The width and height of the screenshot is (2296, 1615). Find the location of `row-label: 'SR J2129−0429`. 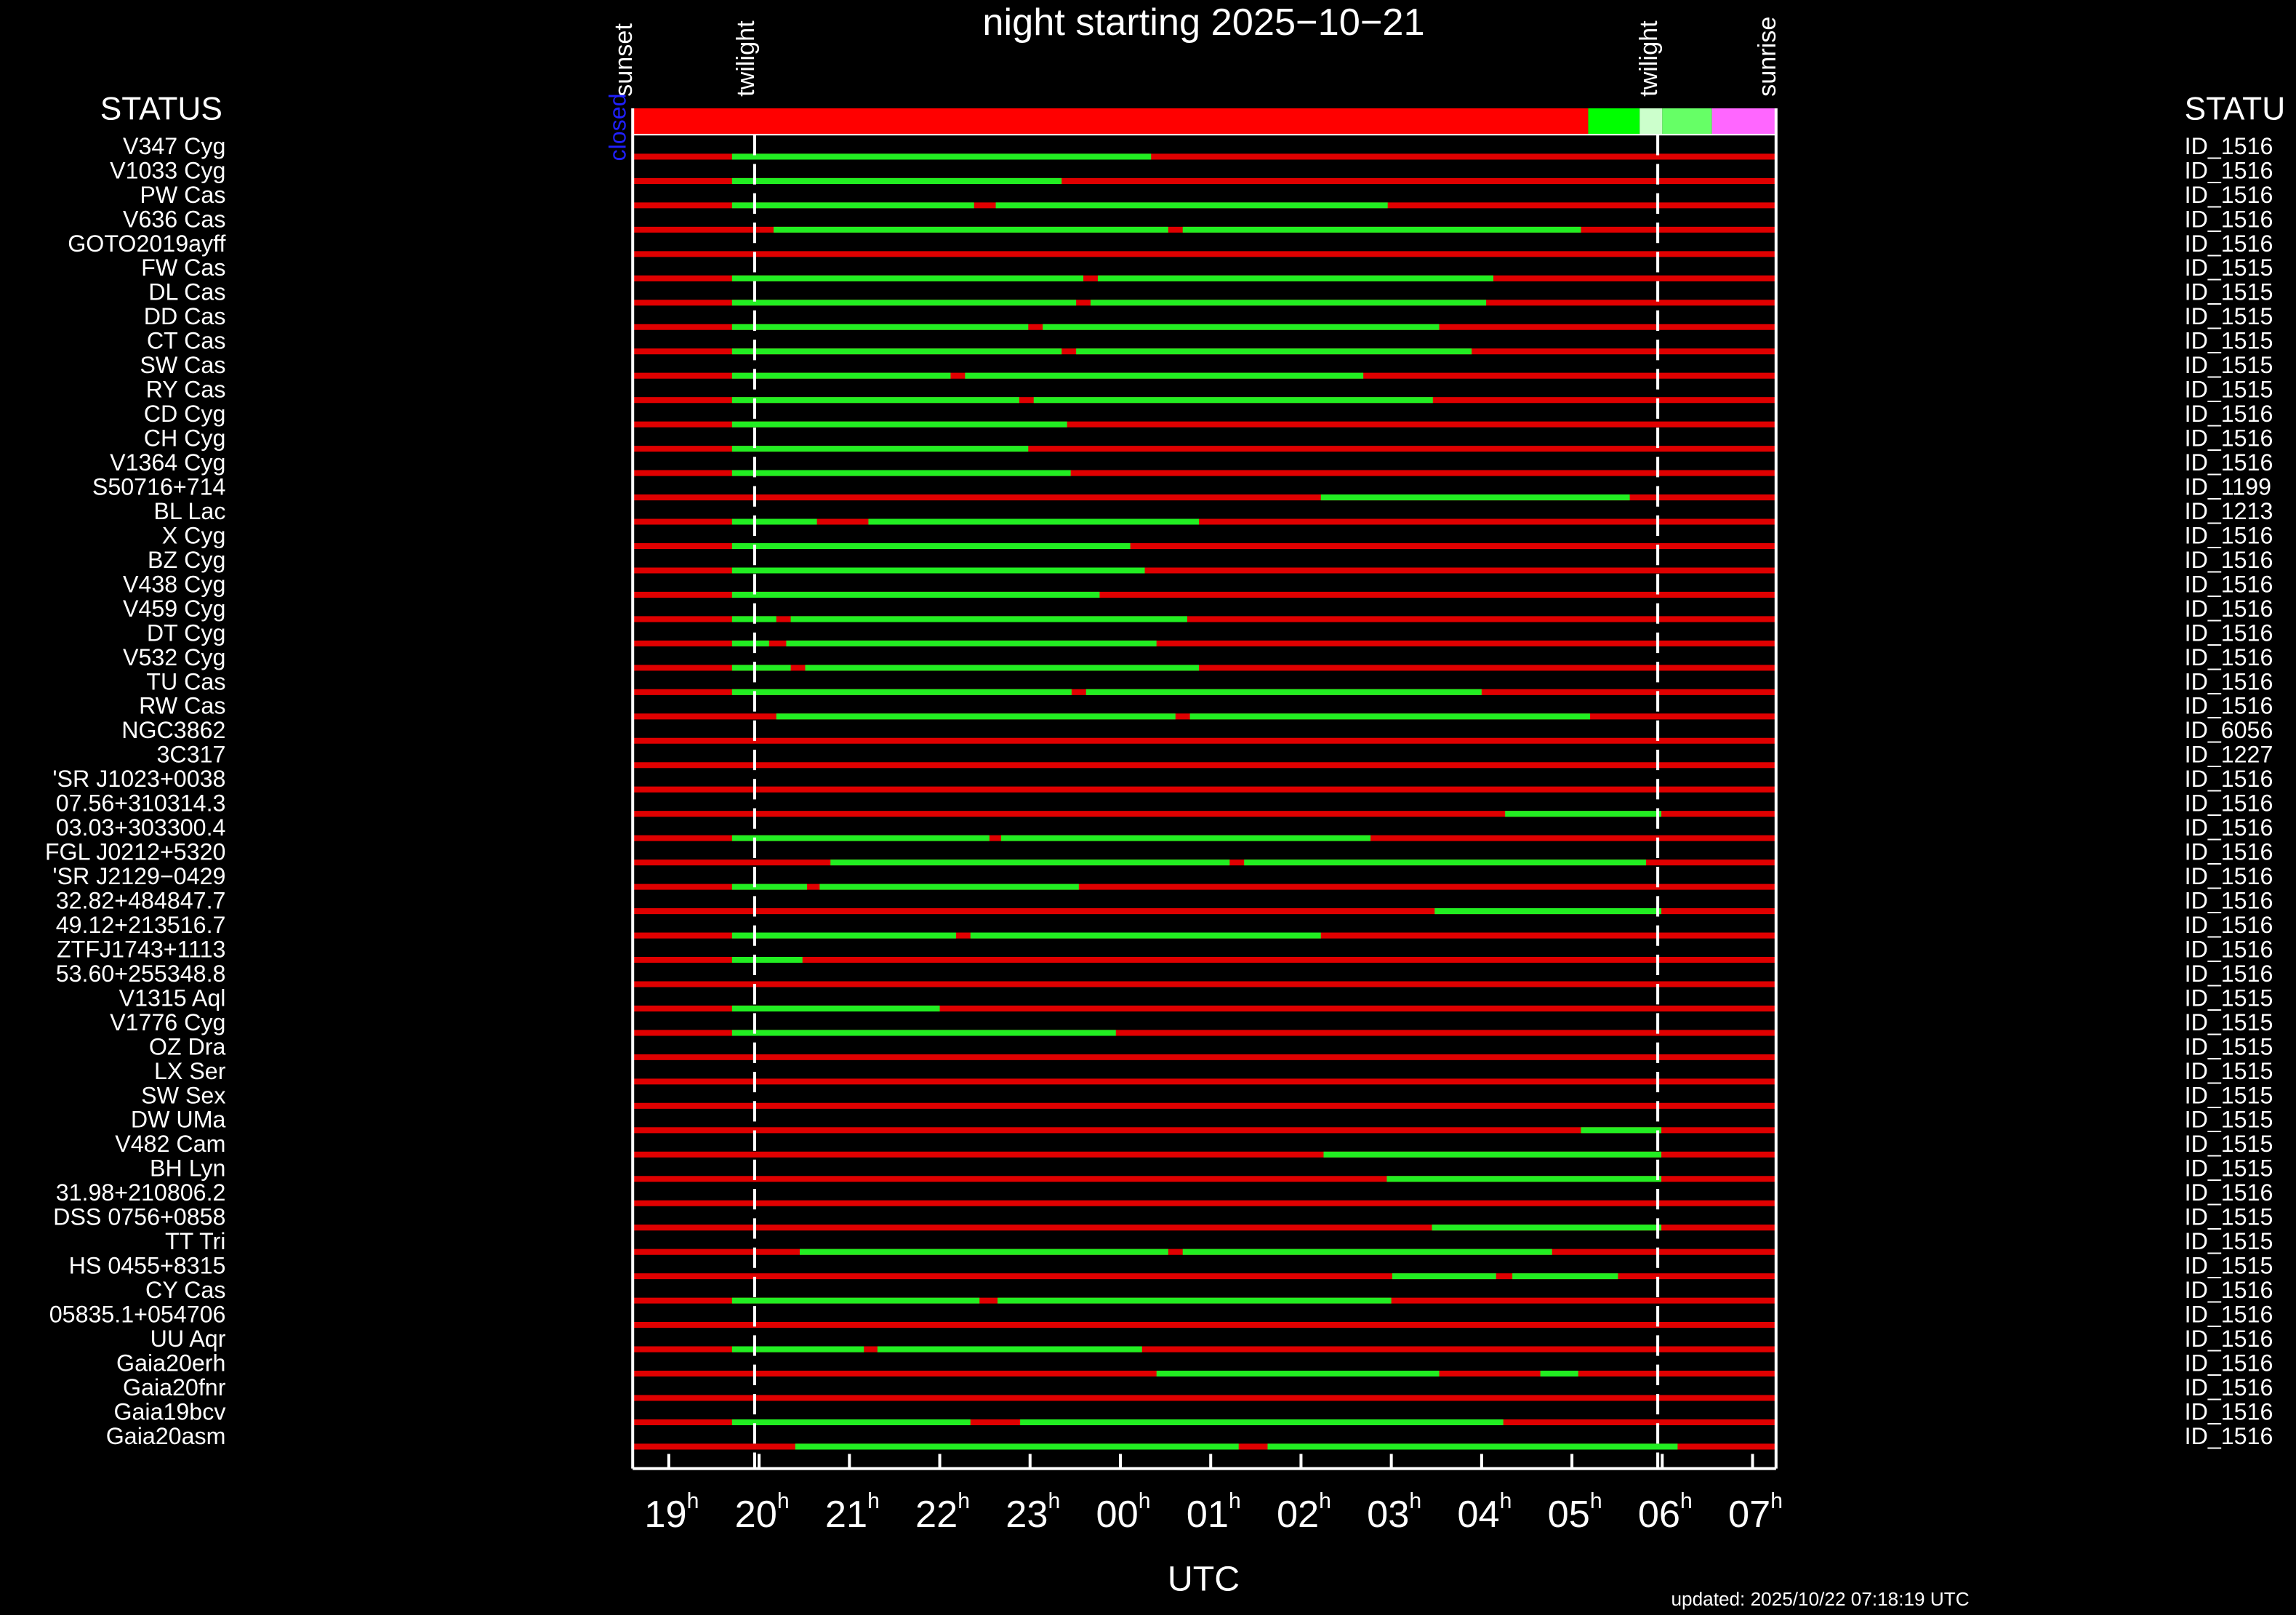

row-label: 'SR J2129−0429 is located at coordinates (138, 876).